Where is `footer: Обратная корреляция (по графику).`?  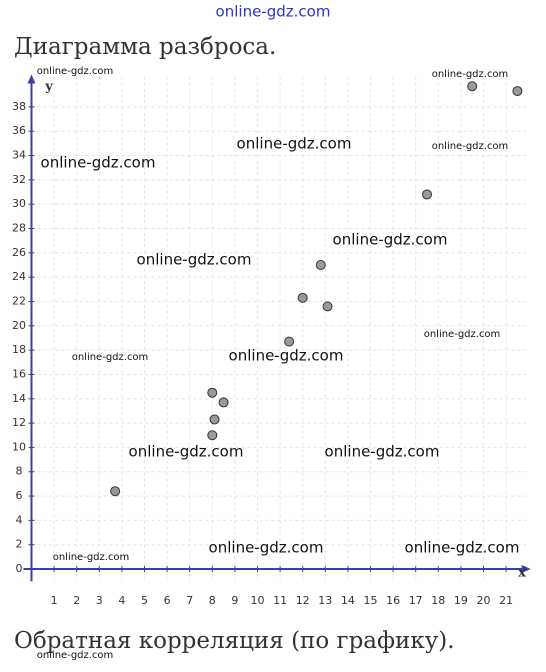
footer: Обратная корреляция (по графику). is located at coordinates (234, 641).